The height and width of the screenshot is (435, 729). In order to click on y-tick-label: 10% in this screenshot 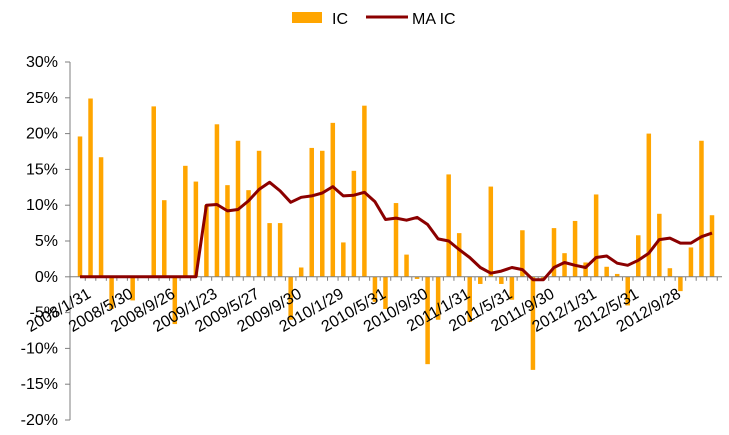, I will do `click(42, 205)`.